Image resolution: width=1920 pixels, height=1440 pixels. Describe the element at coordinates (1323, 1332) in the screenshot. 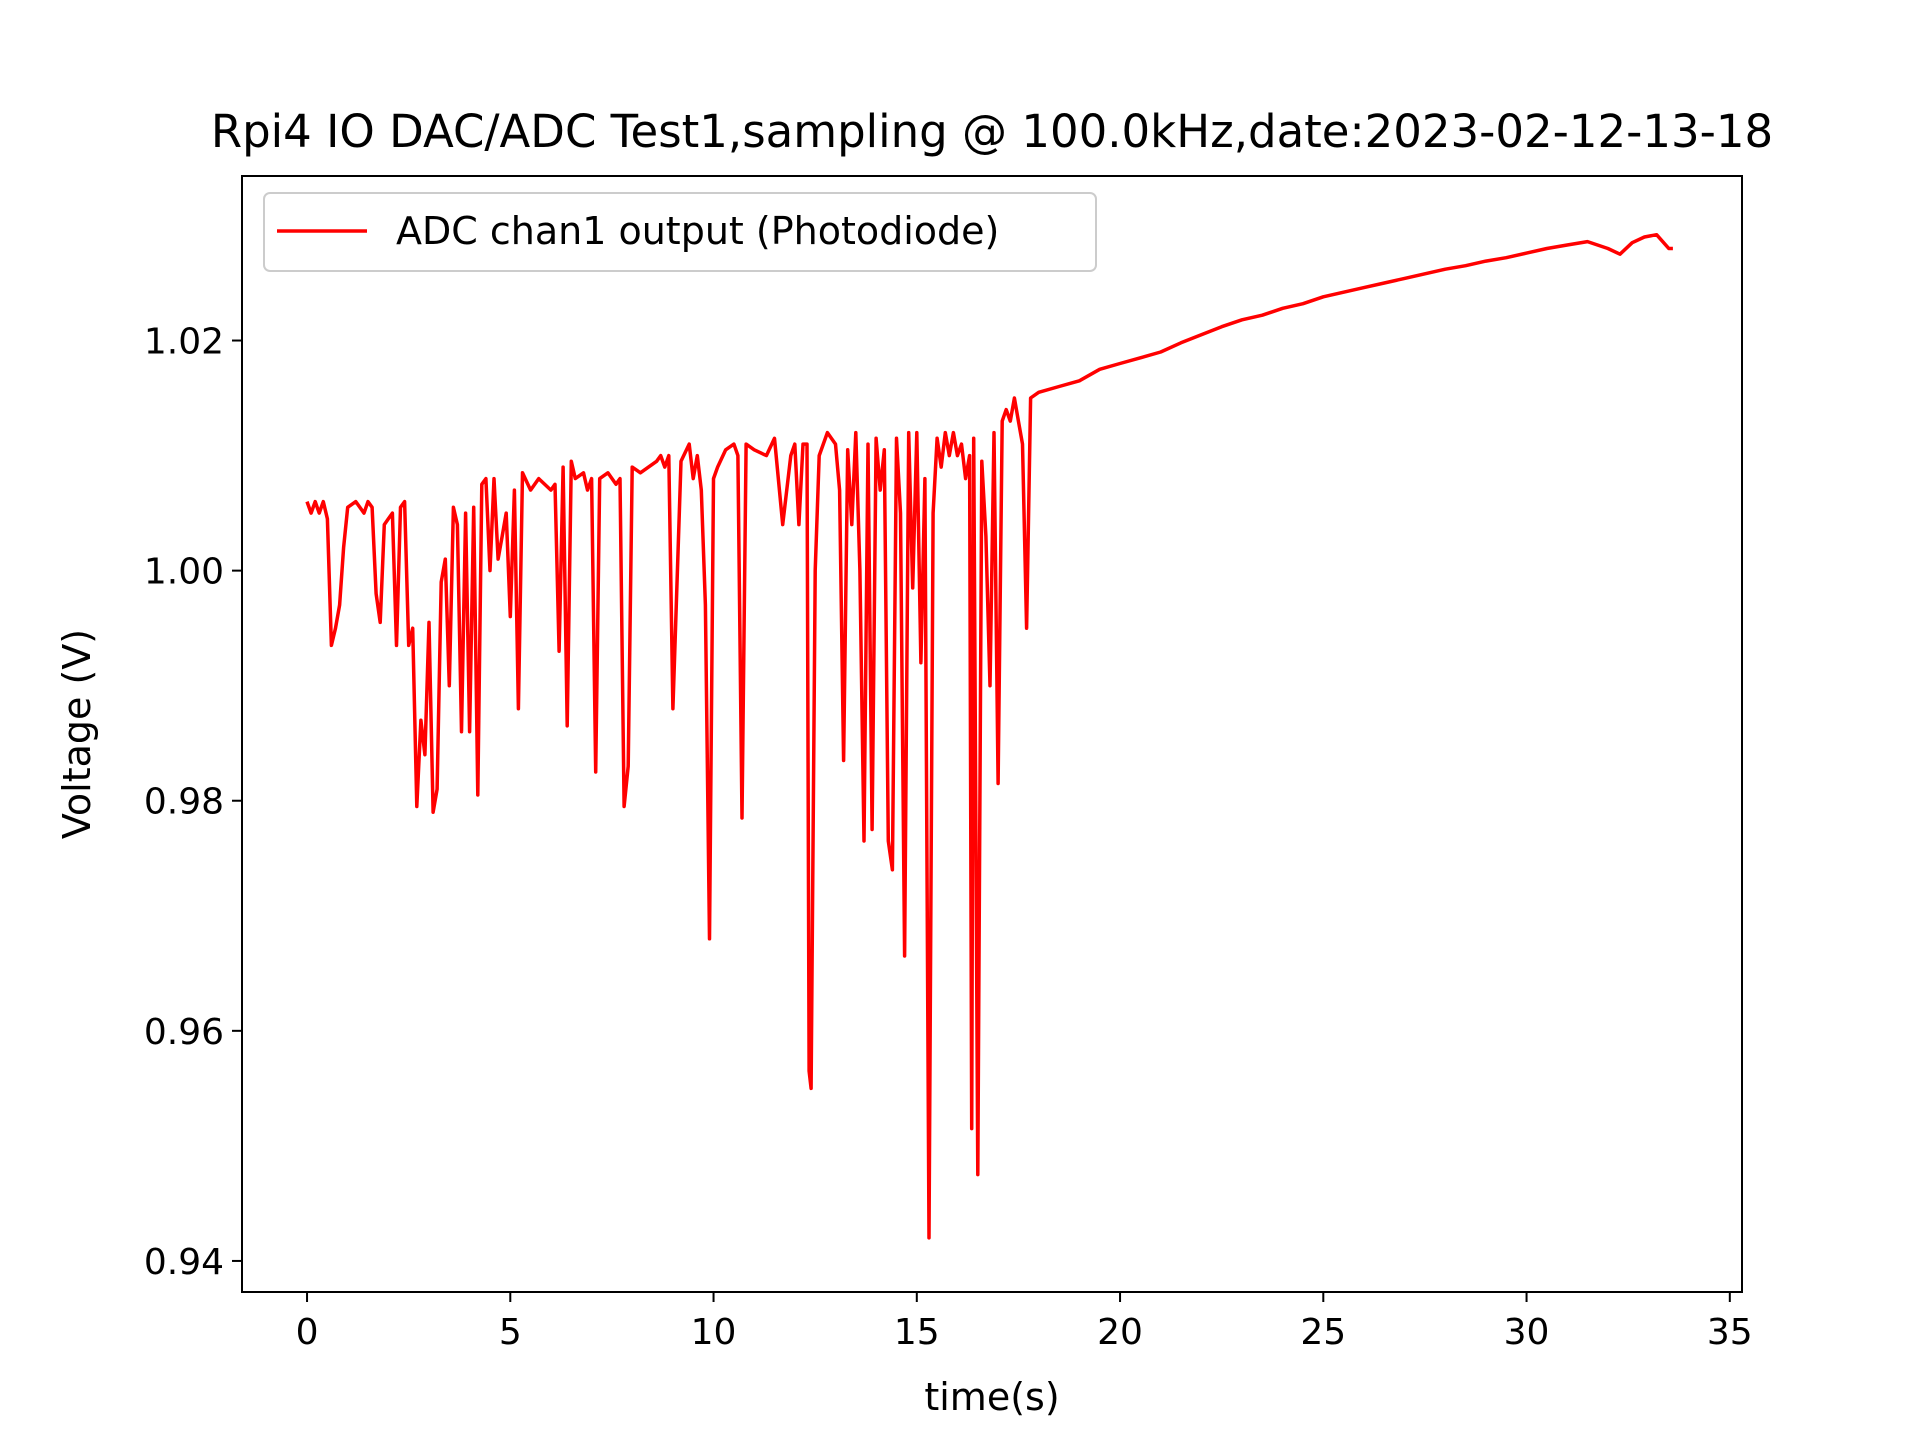

I see `x-tick-label: 25` at that location.